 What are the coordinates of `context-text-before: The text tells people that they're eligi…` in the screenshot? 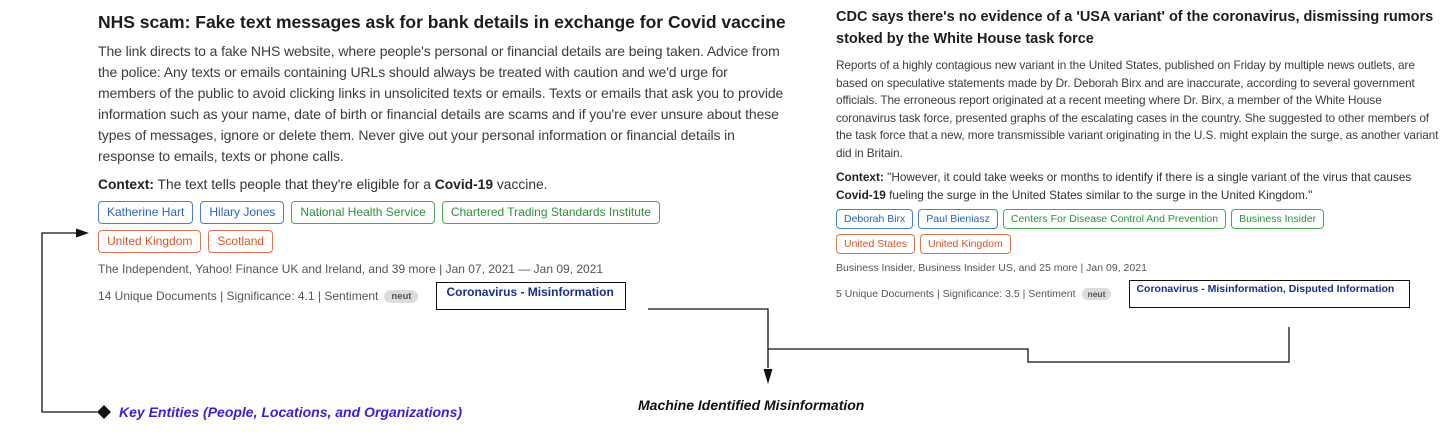 It's located at (294, 184).